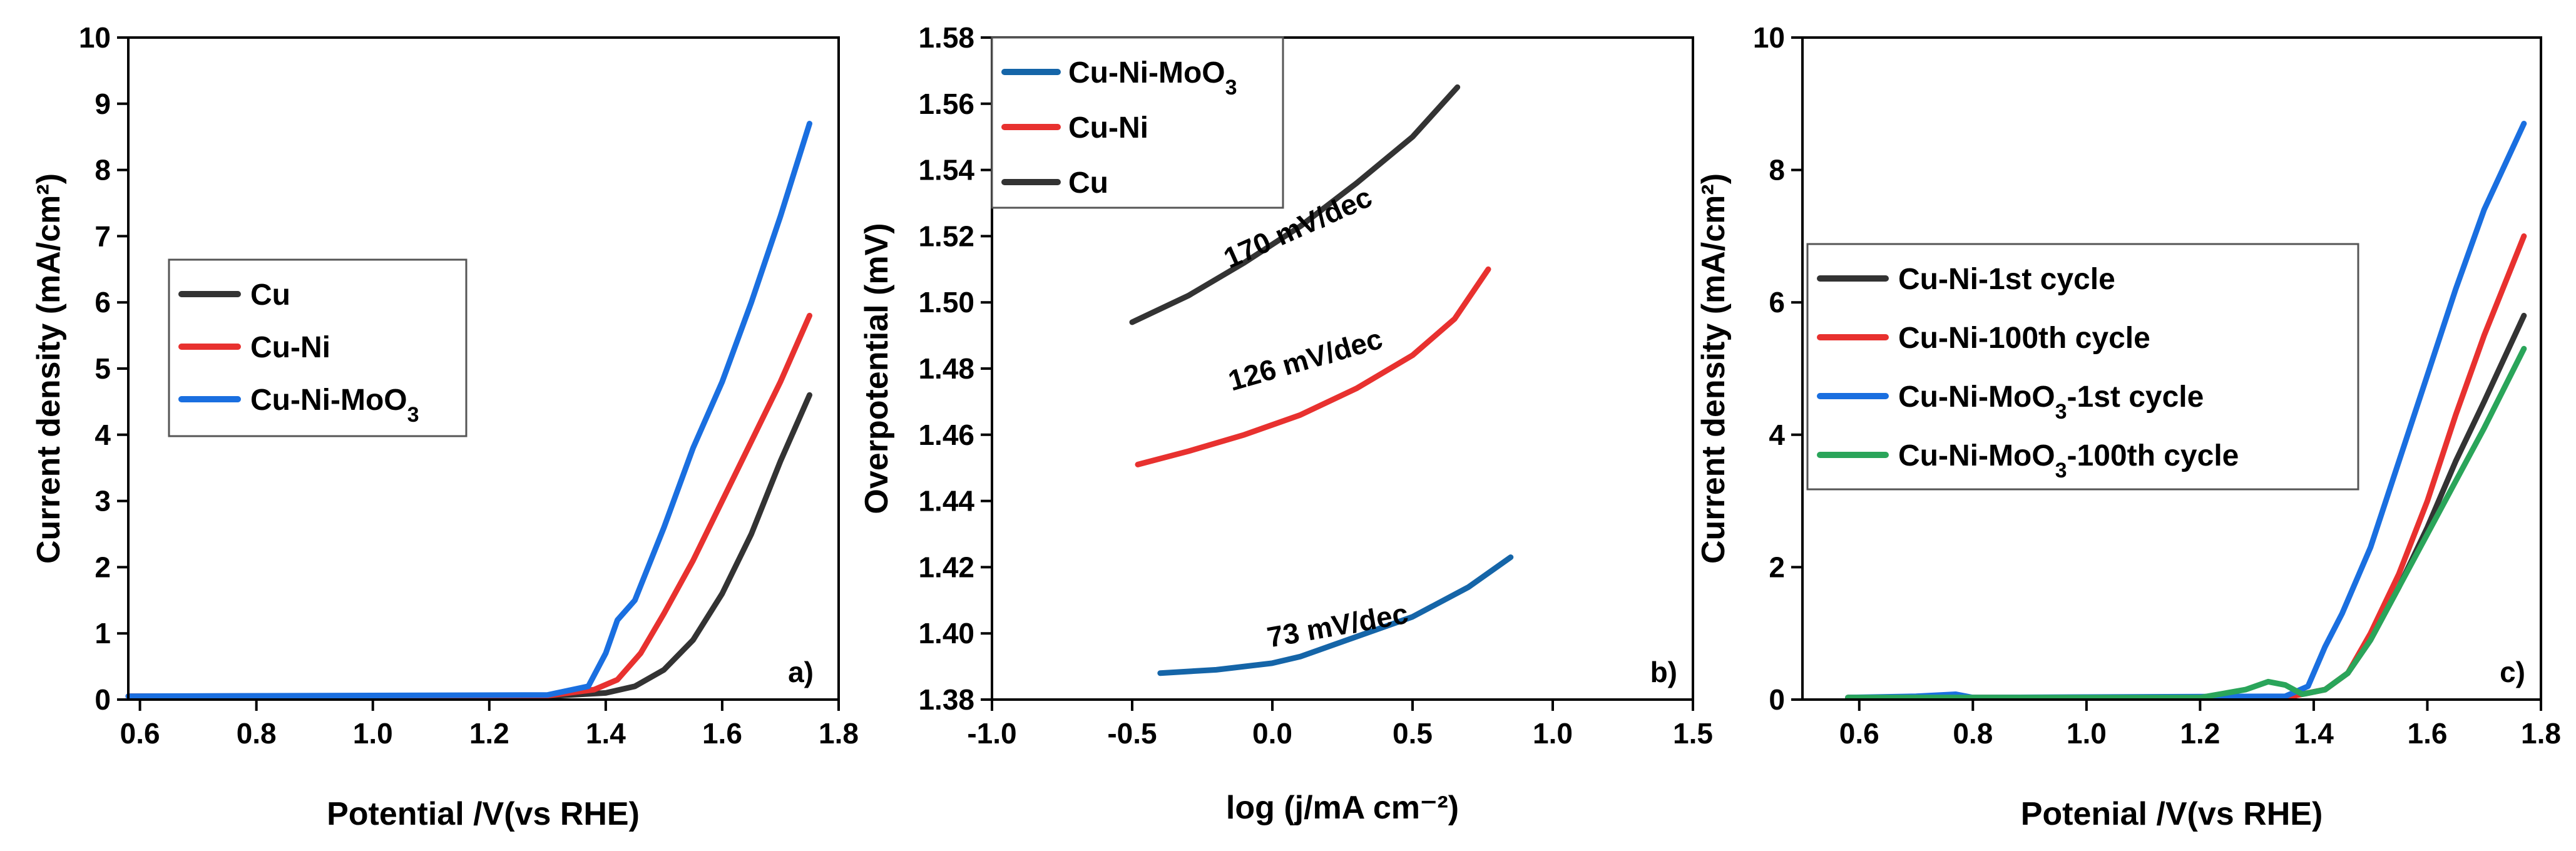 The height and width of the screenshot is (851, 2576). Describe the element at coordinates (946, 567) in the screenshot. I see `y-tick-label: 1.42` at that location.